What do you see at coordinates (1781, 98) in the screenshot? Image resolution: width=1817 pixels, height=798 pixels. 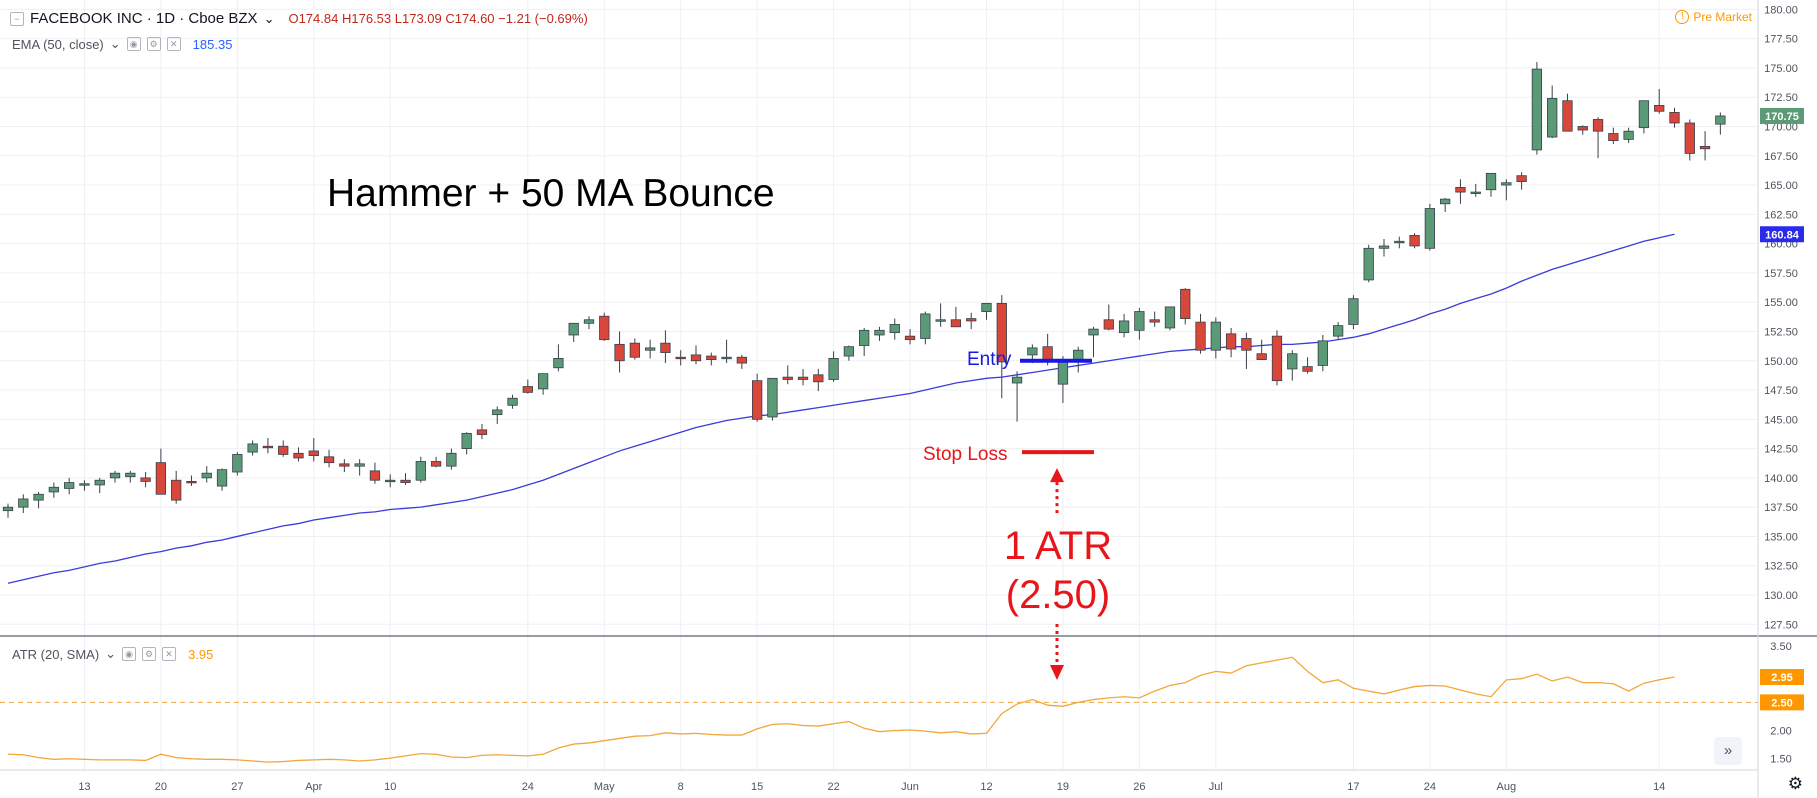 I see `price-tick-label: 172.50` at bounding box center [1781, 98].